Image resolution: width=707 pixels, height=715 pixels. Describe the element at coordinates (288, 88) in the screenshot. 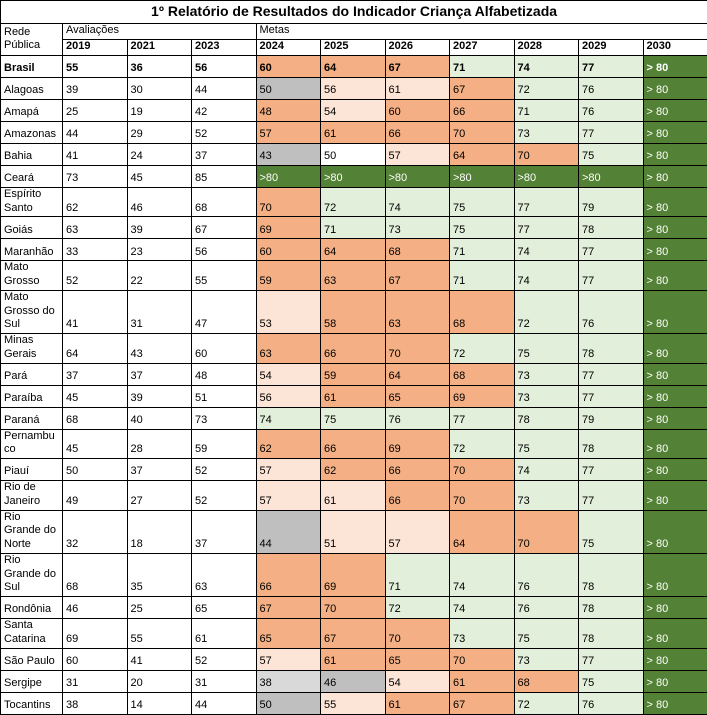

I see `meta-cell-2024: 50` at that location.